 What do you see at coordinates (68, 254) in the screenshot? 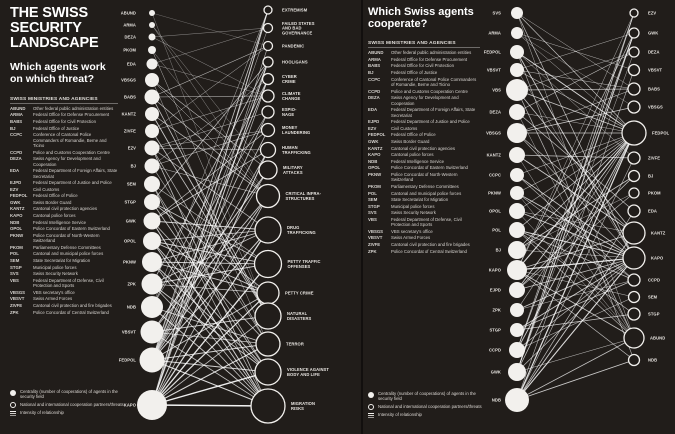
I see `agency-desc: Cantonal and municipal police forces` at bounding box center [68, 254].